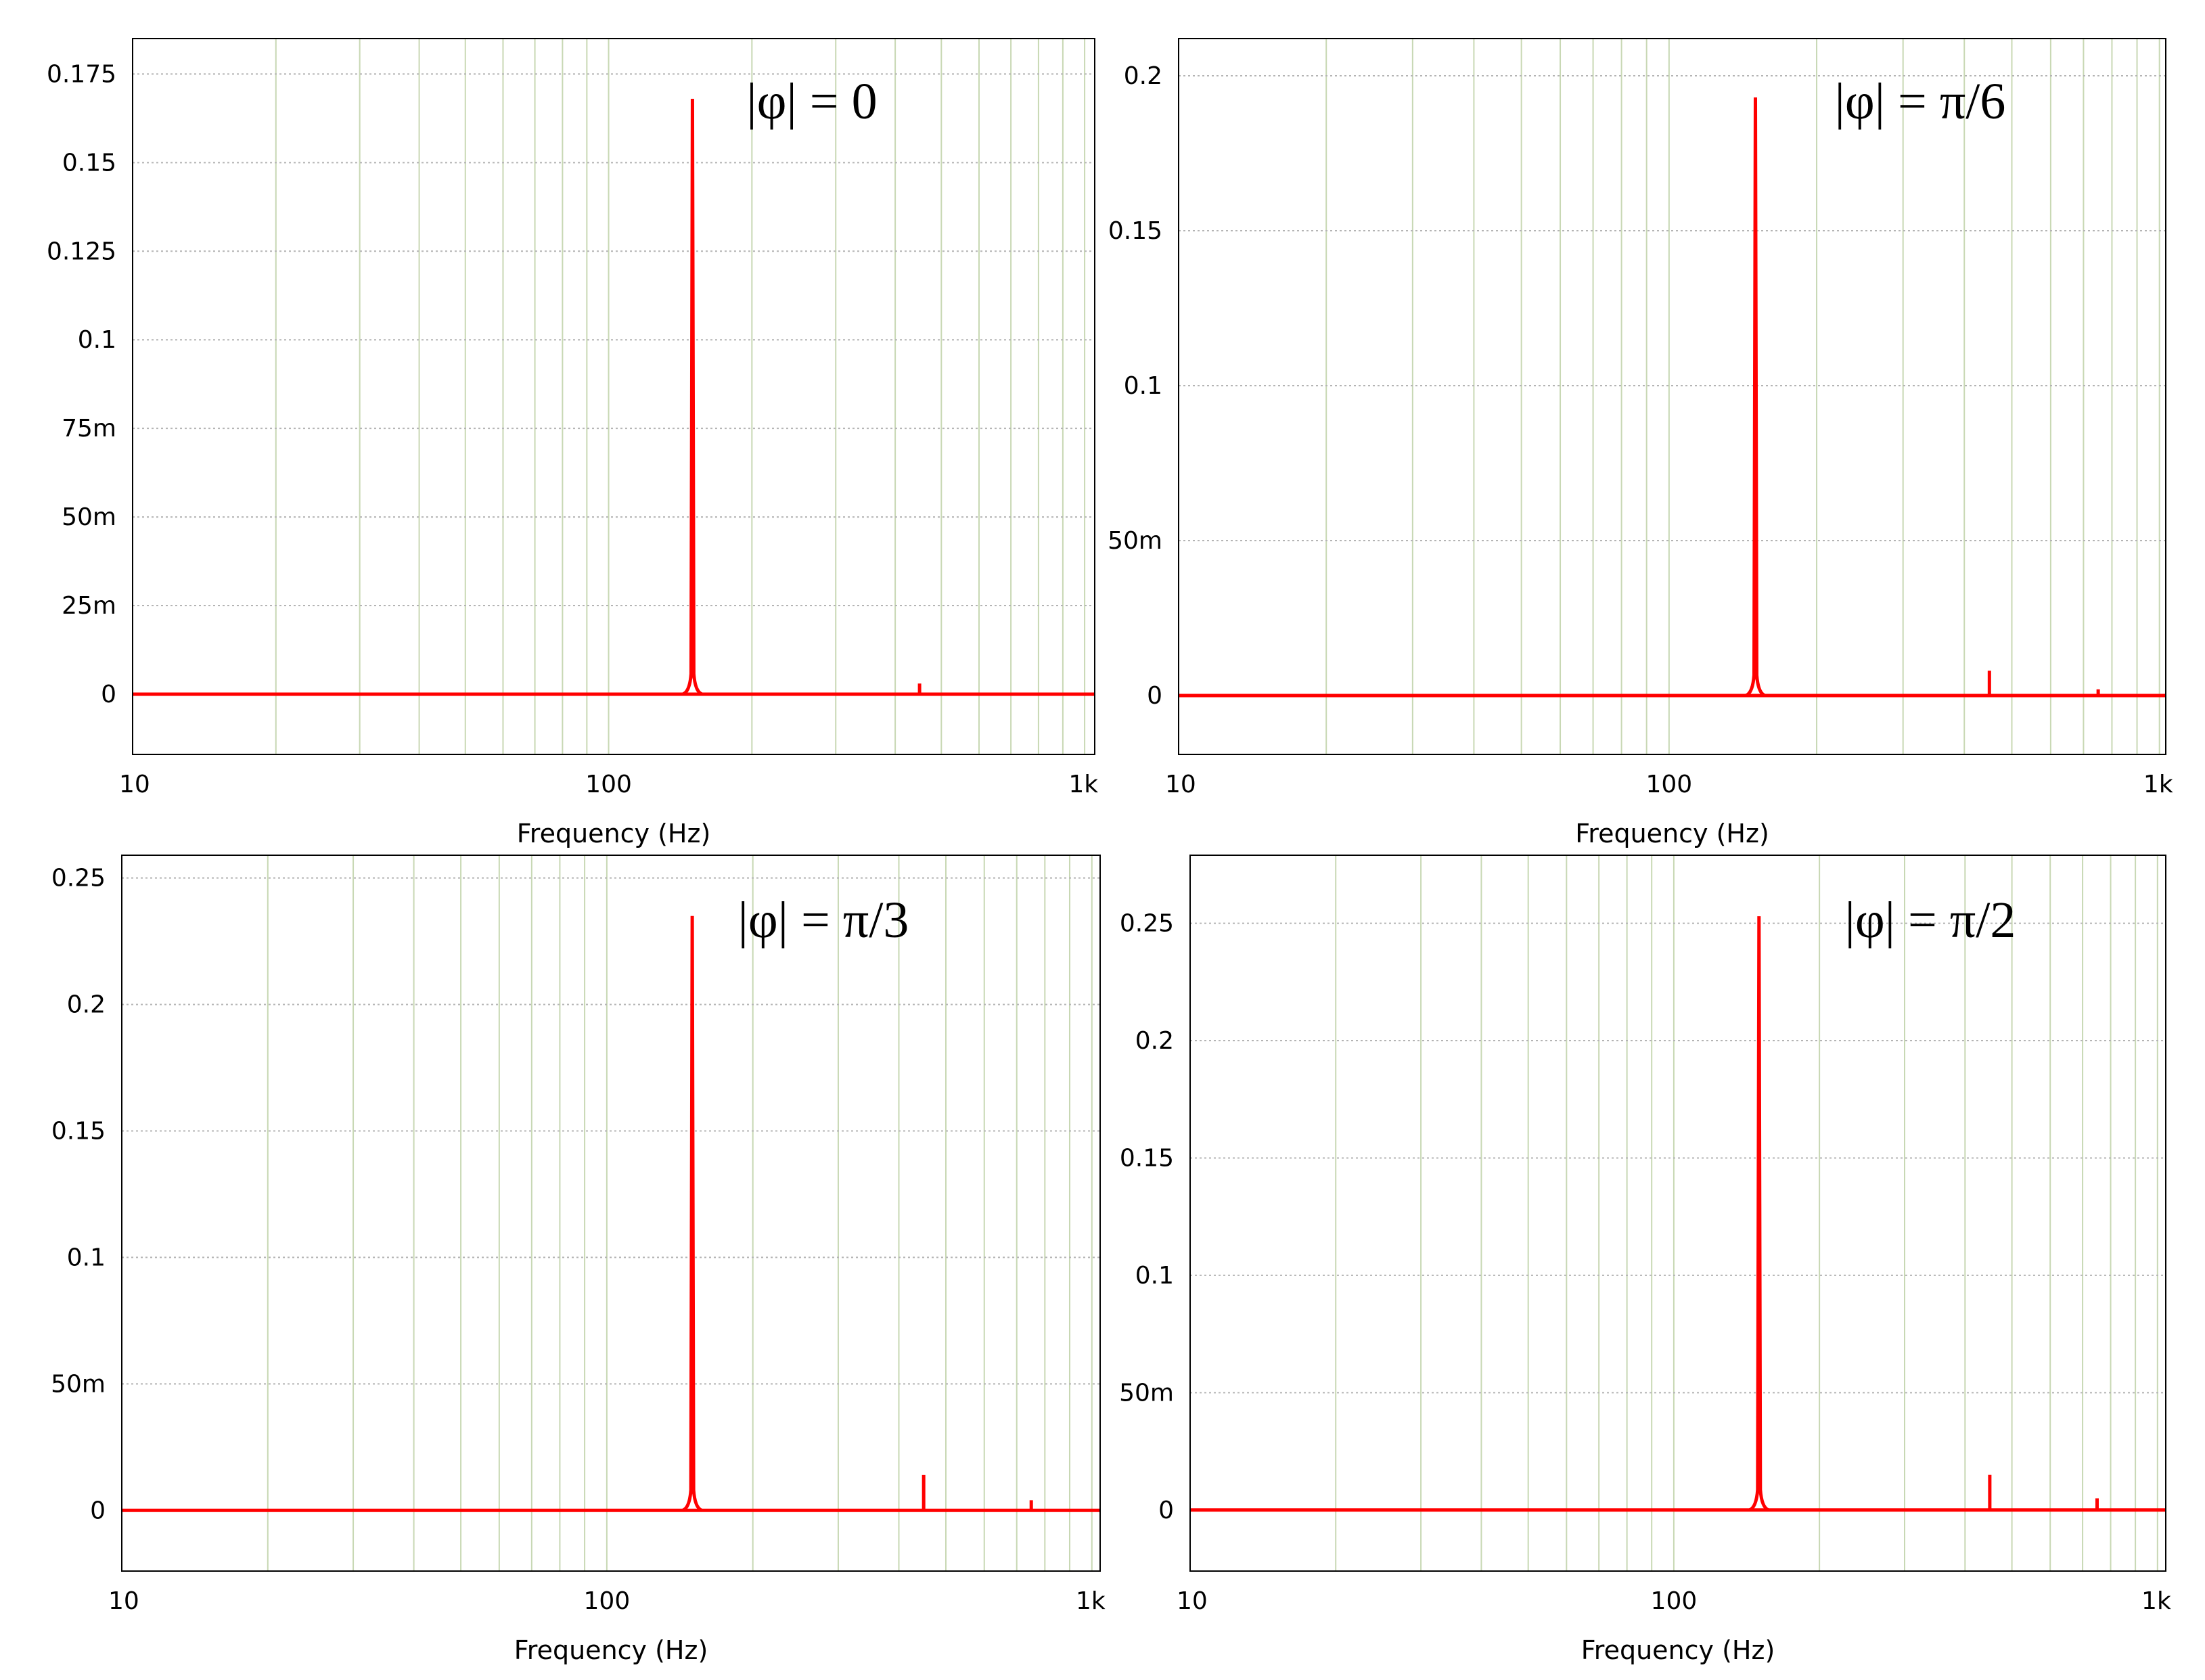 The image size is (2205, 1680). What do you see at coordinates (1930, 921) in the screenshot?
I see `phase-annotation: |φ| = π/2` at bounding box center [1930, 921].